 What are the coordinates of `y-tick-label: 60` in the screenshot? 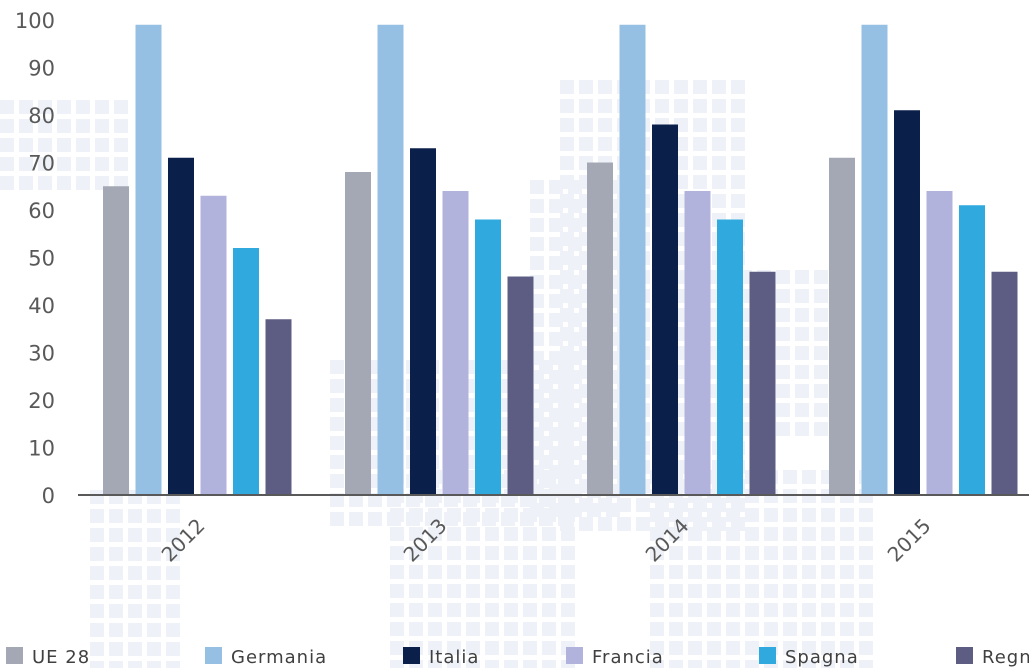 It's located at (41, 211).